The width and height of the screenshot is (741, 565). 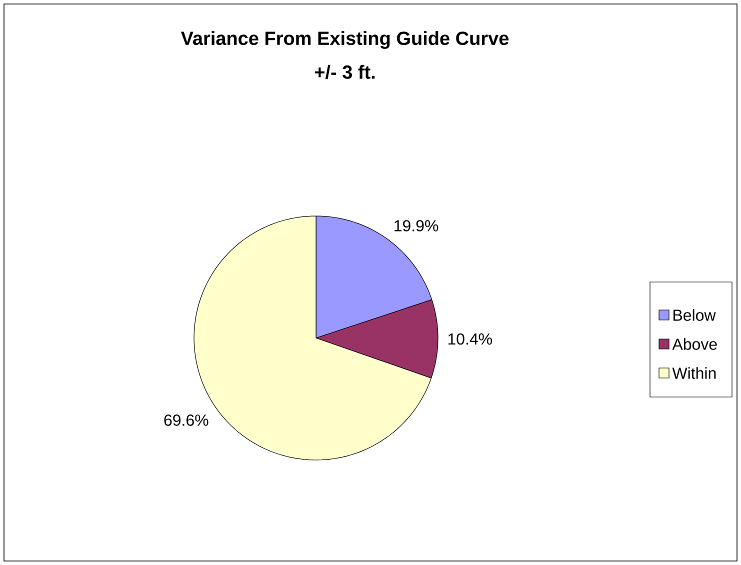 I want to click on data-label: 10.4%, so click(x=470, y=339).